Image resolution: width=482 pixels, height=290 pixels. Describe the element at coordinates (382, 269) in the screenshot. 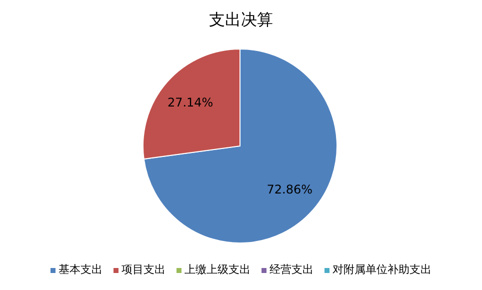

I see `legend-label: 对附属单位补助支出` at that location.